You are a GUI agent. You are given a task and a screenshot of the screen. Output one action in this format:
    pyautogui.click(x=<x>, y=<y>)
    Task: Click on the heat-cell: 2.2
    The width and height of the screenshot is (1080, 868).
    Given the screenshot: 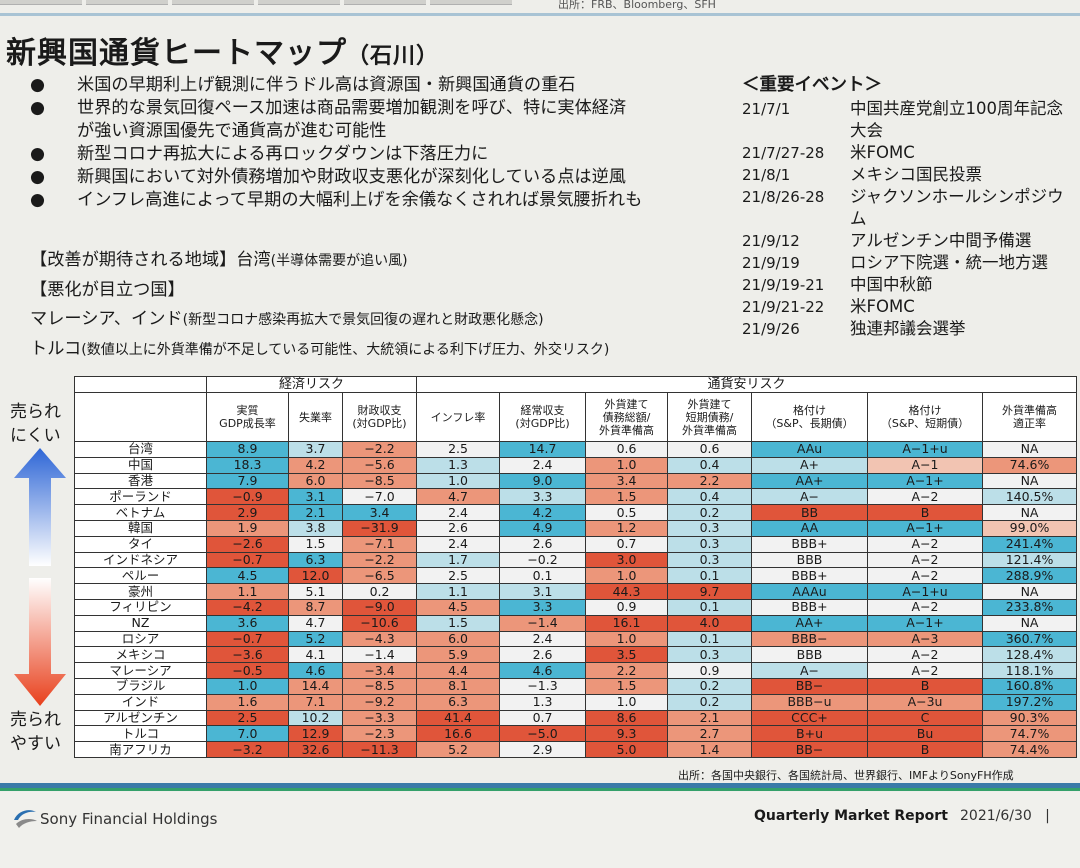 What is the action you would take?
    pyautogui.click(x=627, y=670)
    